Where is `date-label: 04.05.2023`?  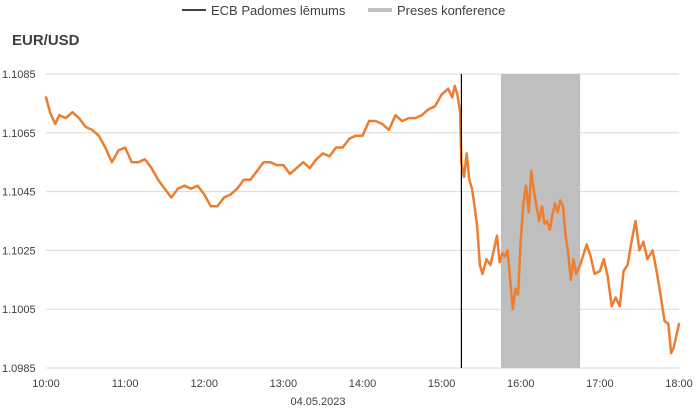
date-label: 04.05.2023 is located at coordinates (317, 402).